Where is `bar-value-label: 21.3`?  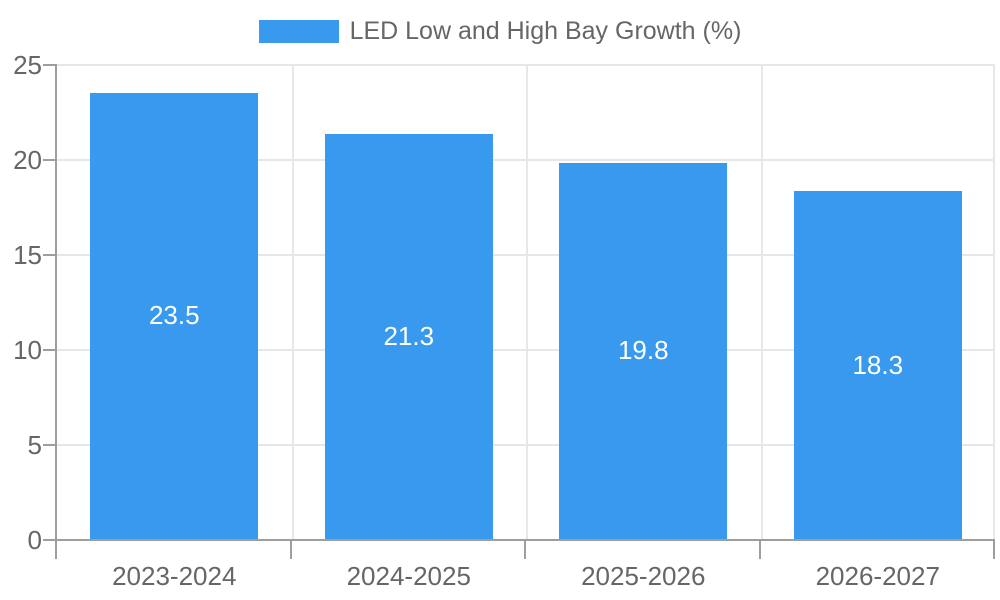
bar-value-label: 21.3 is located at coordinates (409, 336).